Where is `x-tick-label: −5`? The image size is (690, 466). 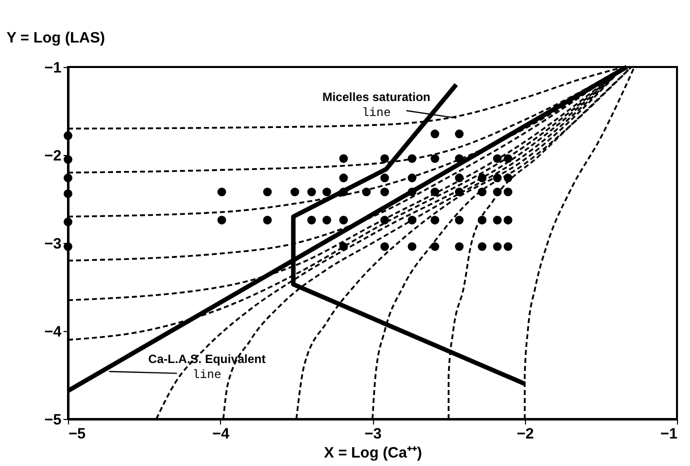 x-tick-label: −5 is located at coordinates (77, 434).